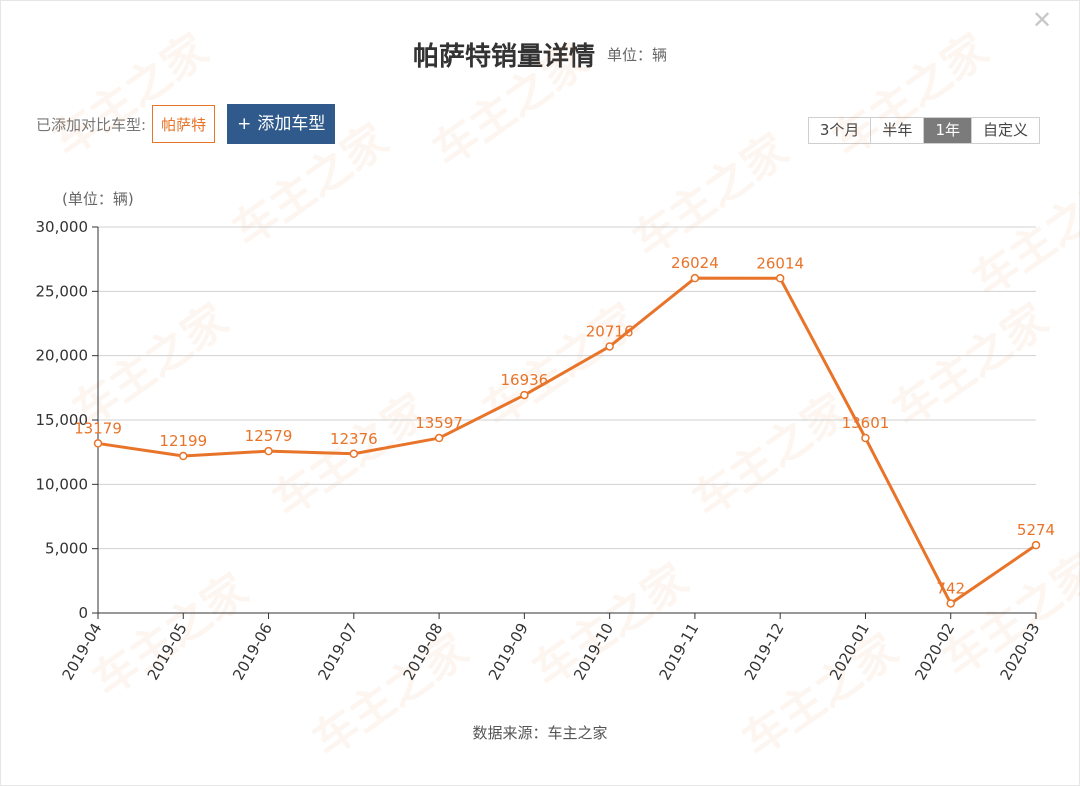  What do you see at coordinates (1036, 530) in the screenshot?
I see `data-label: 5274` at bounding box center [1036, 530].